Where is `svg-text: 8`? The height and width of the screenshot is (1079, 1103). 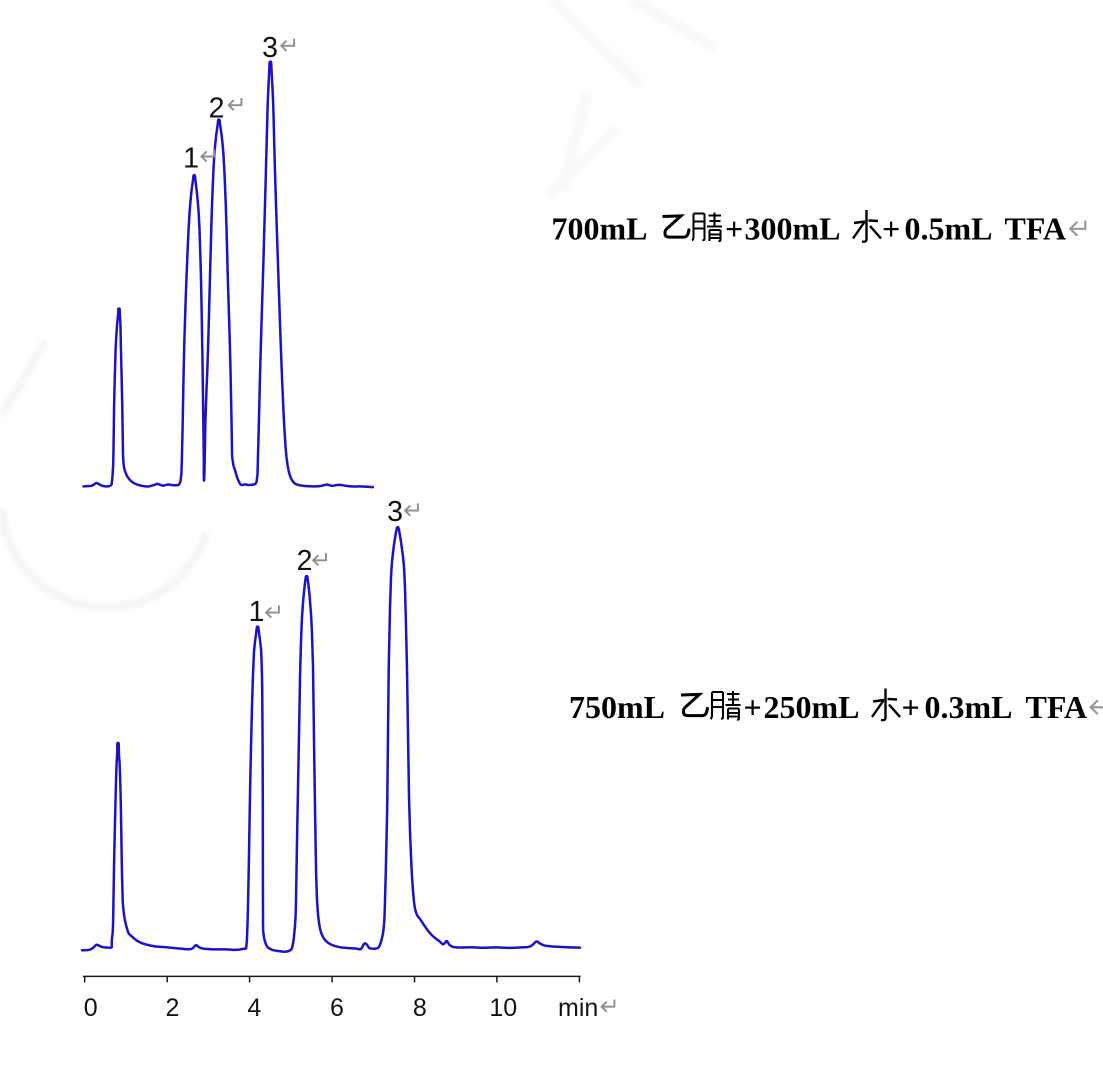
svg-text: 8 is located at coordinates (420, 1008).